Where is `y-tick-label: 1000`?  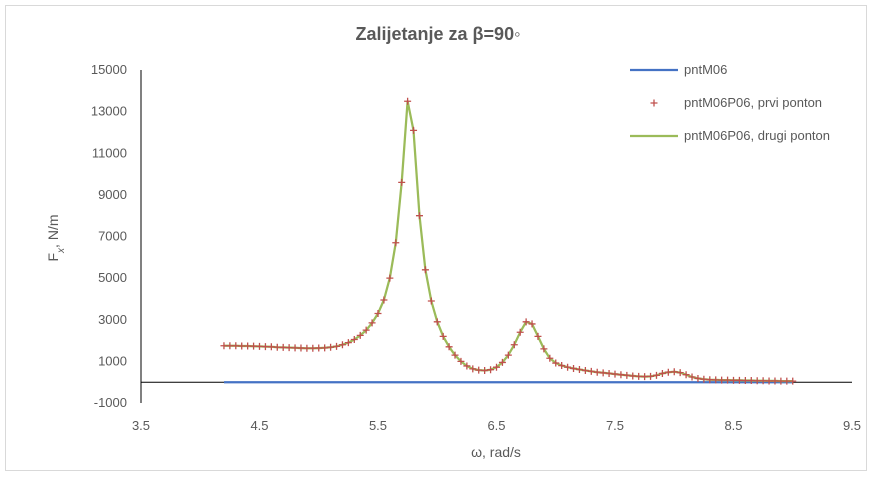 y-tick-label: 1000 is located at coordinates (112, 360).